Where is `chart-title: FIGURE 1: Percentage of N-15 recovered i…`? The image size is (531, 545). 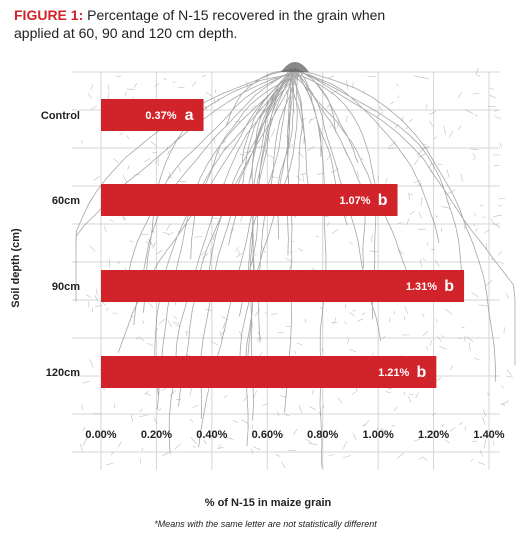
chart-title: FIGURE 1: Percentage of N-15 recovered i… is located at coordinates (214, 24).